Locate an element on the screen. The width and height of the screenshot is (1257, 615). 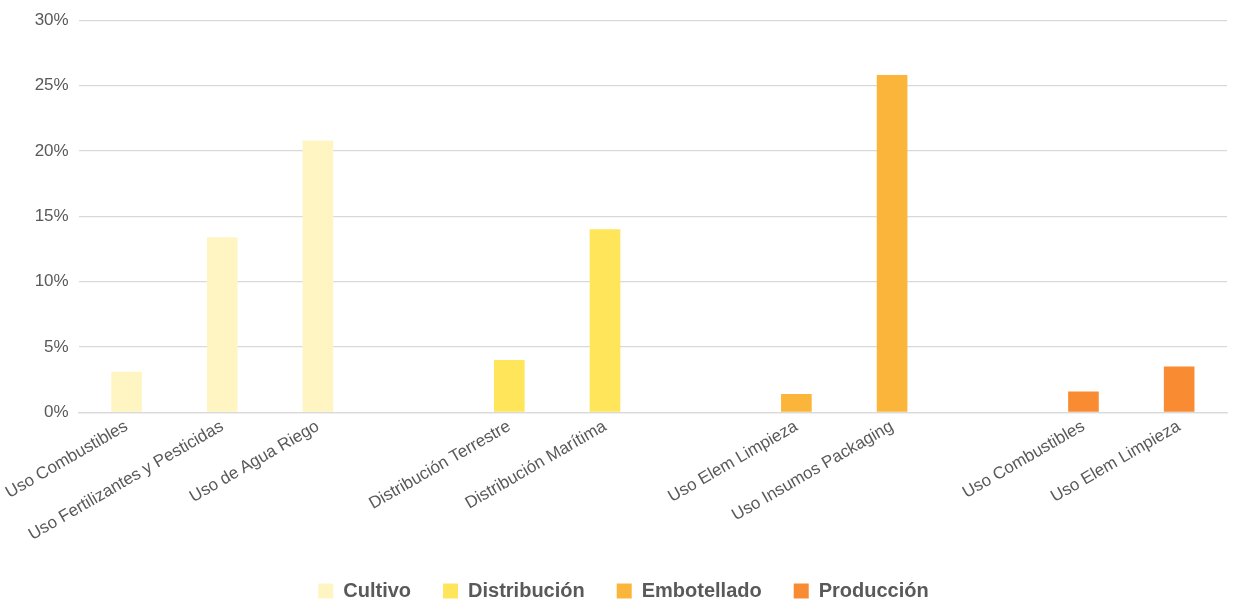
y-tick-label: 0% is located at coordinates (56, 412).